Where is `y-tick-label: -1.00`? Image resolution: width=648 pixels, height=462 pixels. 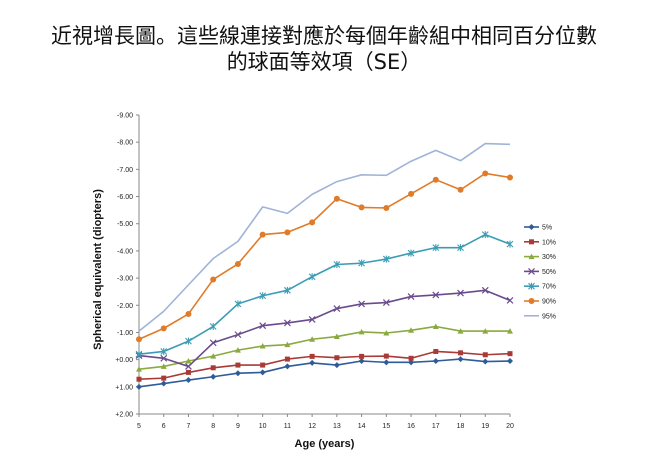
y-tick-label: -1.00 is located at coordinates (125, 333).